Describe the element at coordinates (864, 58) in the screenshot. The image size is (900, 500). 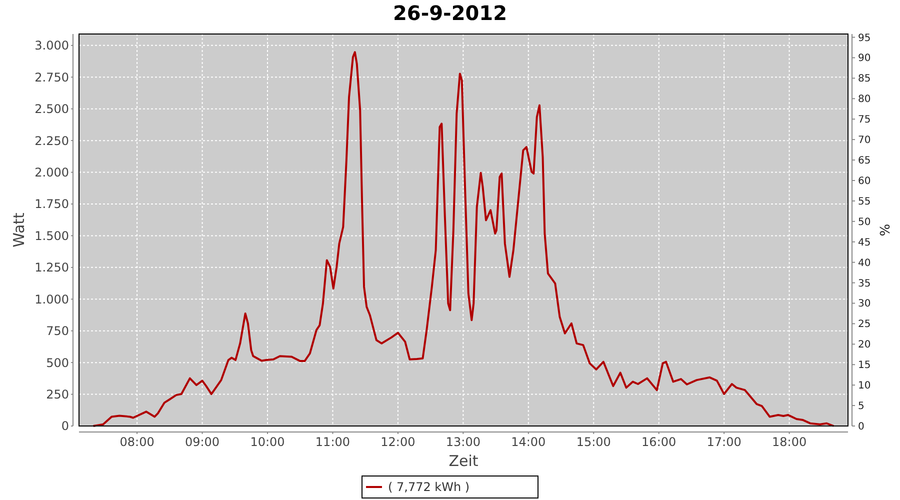
I see `y2-tick-label: 90` at that location.